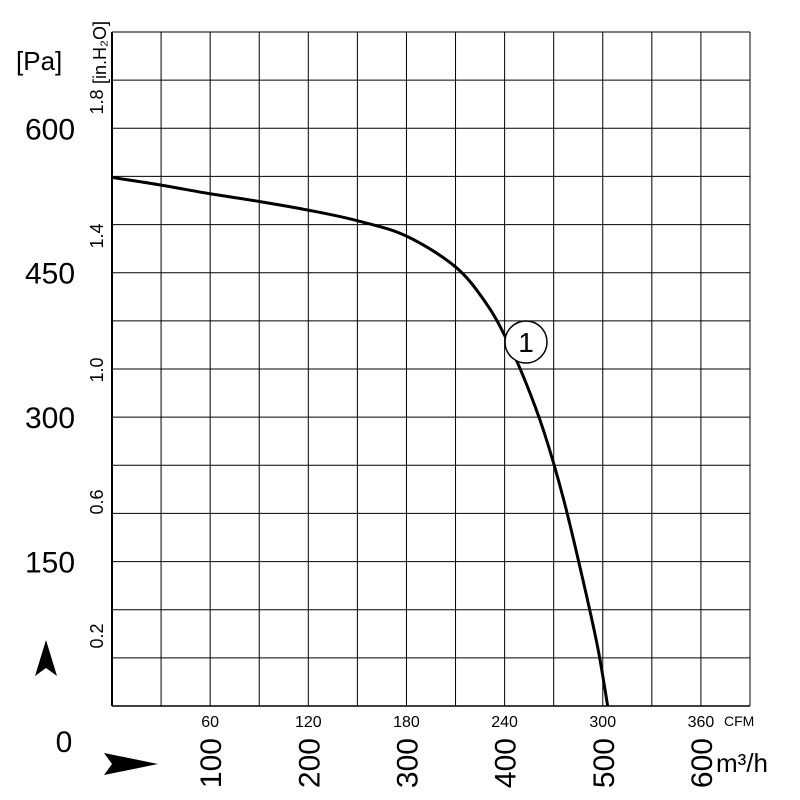 Image resolution: width=800 pixels, height=800 pixels. What do you see at coordinates (39, 61) in the screenshot?
I see `y-axis-unit-pa: [Pa]` at bounding box center [39, 61].